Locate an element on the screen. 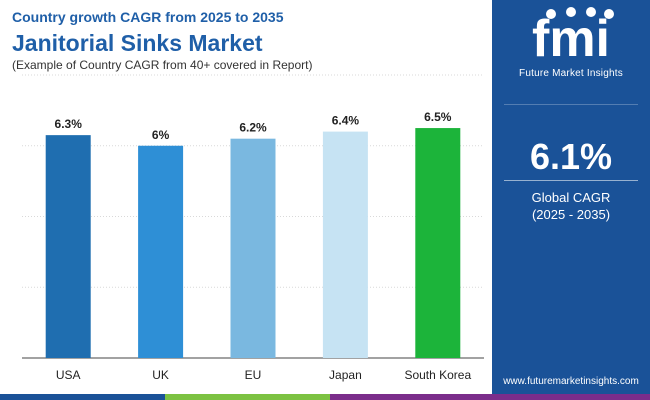  sidebar-divider is located at coordinates (571, 104).